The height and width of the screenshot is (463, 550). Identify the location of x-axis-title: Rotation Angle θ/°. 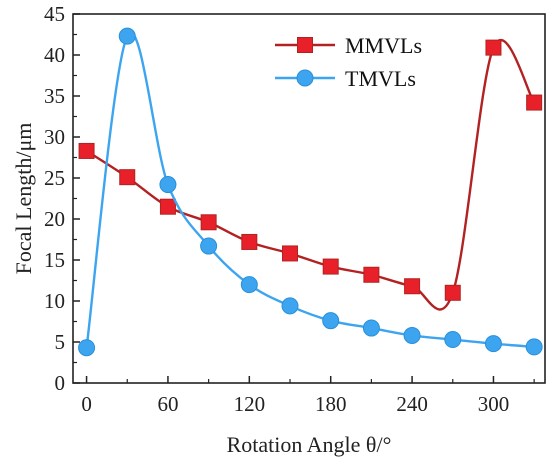
(309, 444).